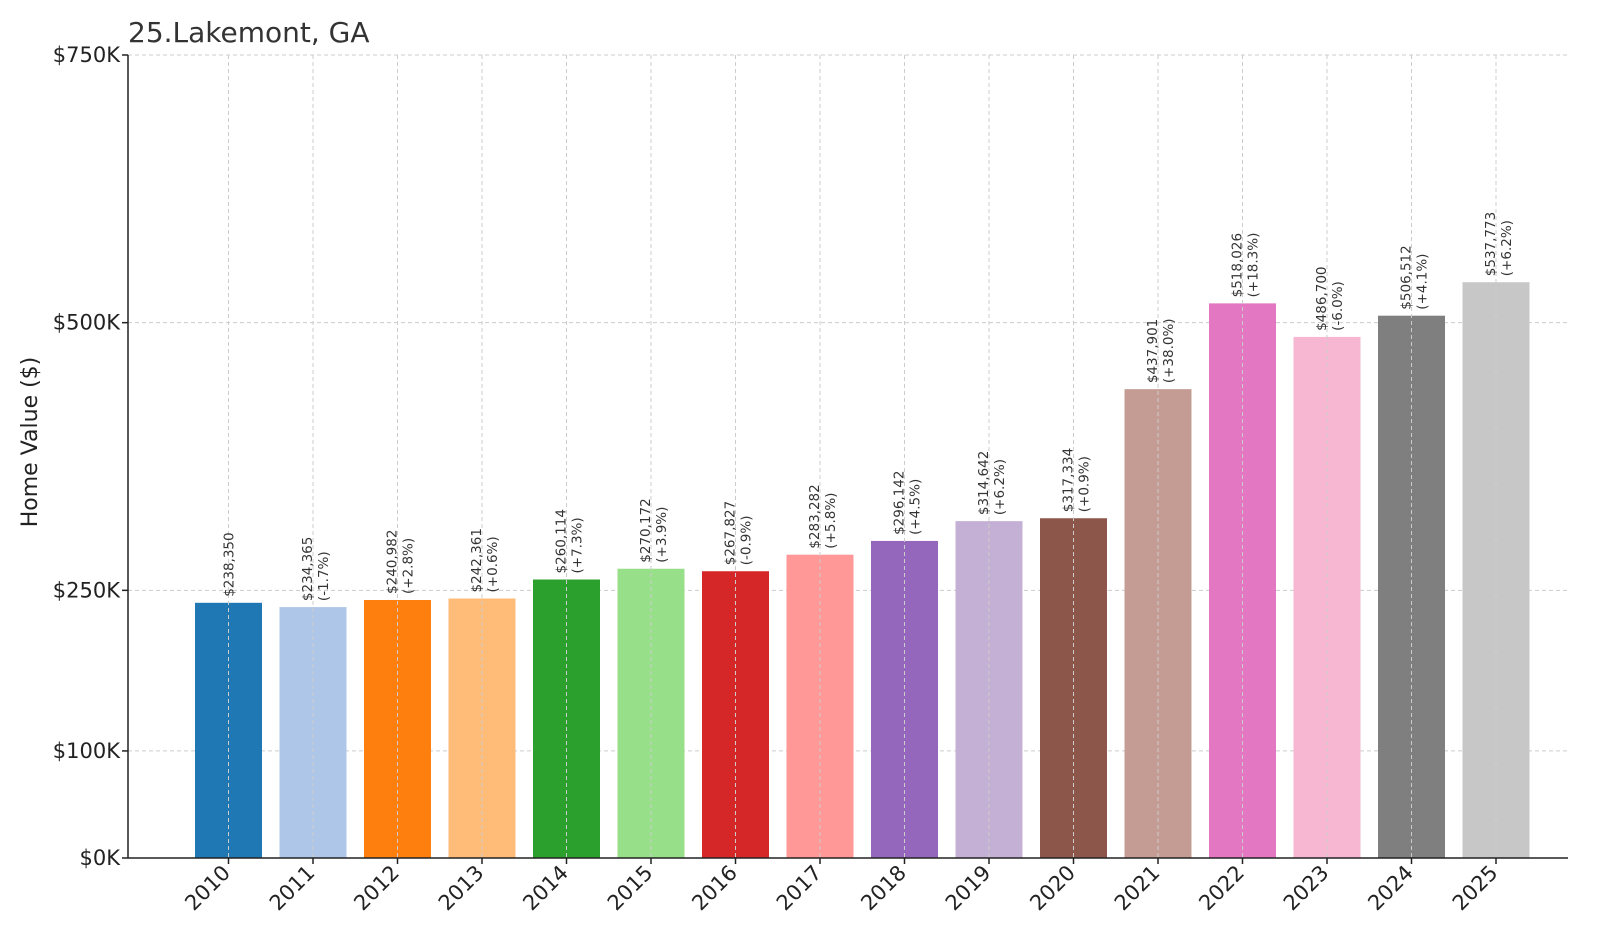 The height and width of the screenshot is (933, 1600). Describe the element at coordinates (292, 888) in the screenshot. I see `x-tick-label-2011: 2011` at that location.